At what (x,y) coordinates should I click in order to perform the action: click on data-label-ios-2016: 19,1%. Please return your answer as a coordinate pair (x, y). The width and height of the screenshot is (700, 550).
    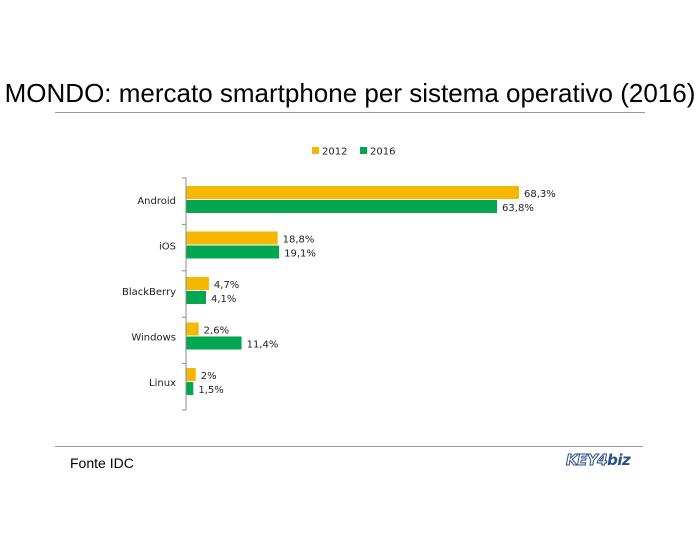
    Looking at the image, I should click on (300, 254).